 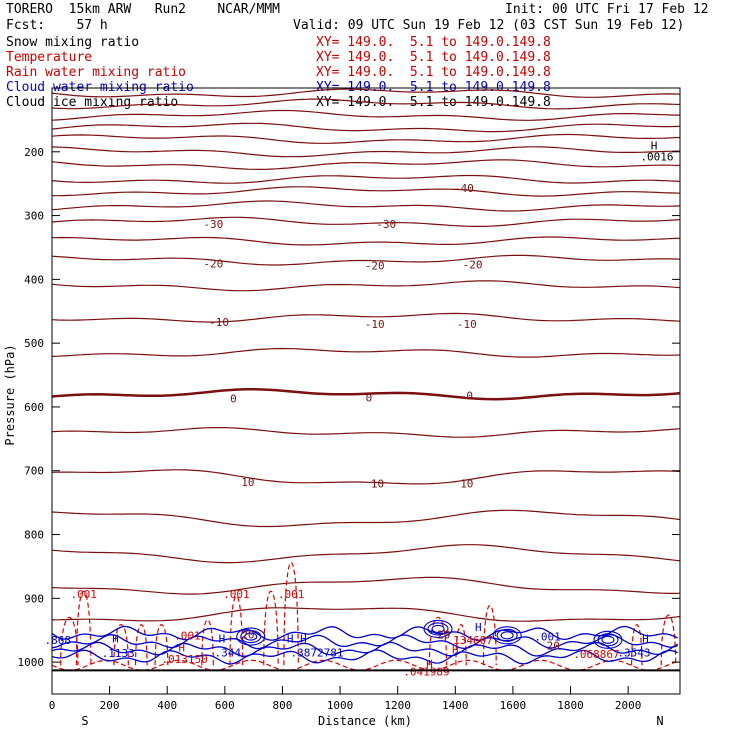 What do you see at coordinates (386, 224) in the screenshot?
I see `temperature-label: -30` at bounding box center [386, 224].